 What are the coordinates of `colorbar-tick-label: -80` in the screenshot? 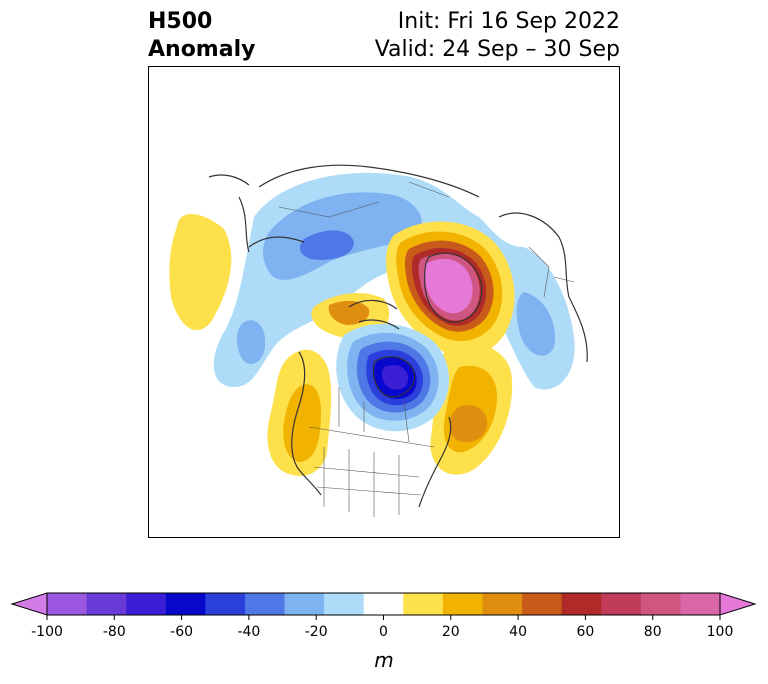 It's located at (114, 632).